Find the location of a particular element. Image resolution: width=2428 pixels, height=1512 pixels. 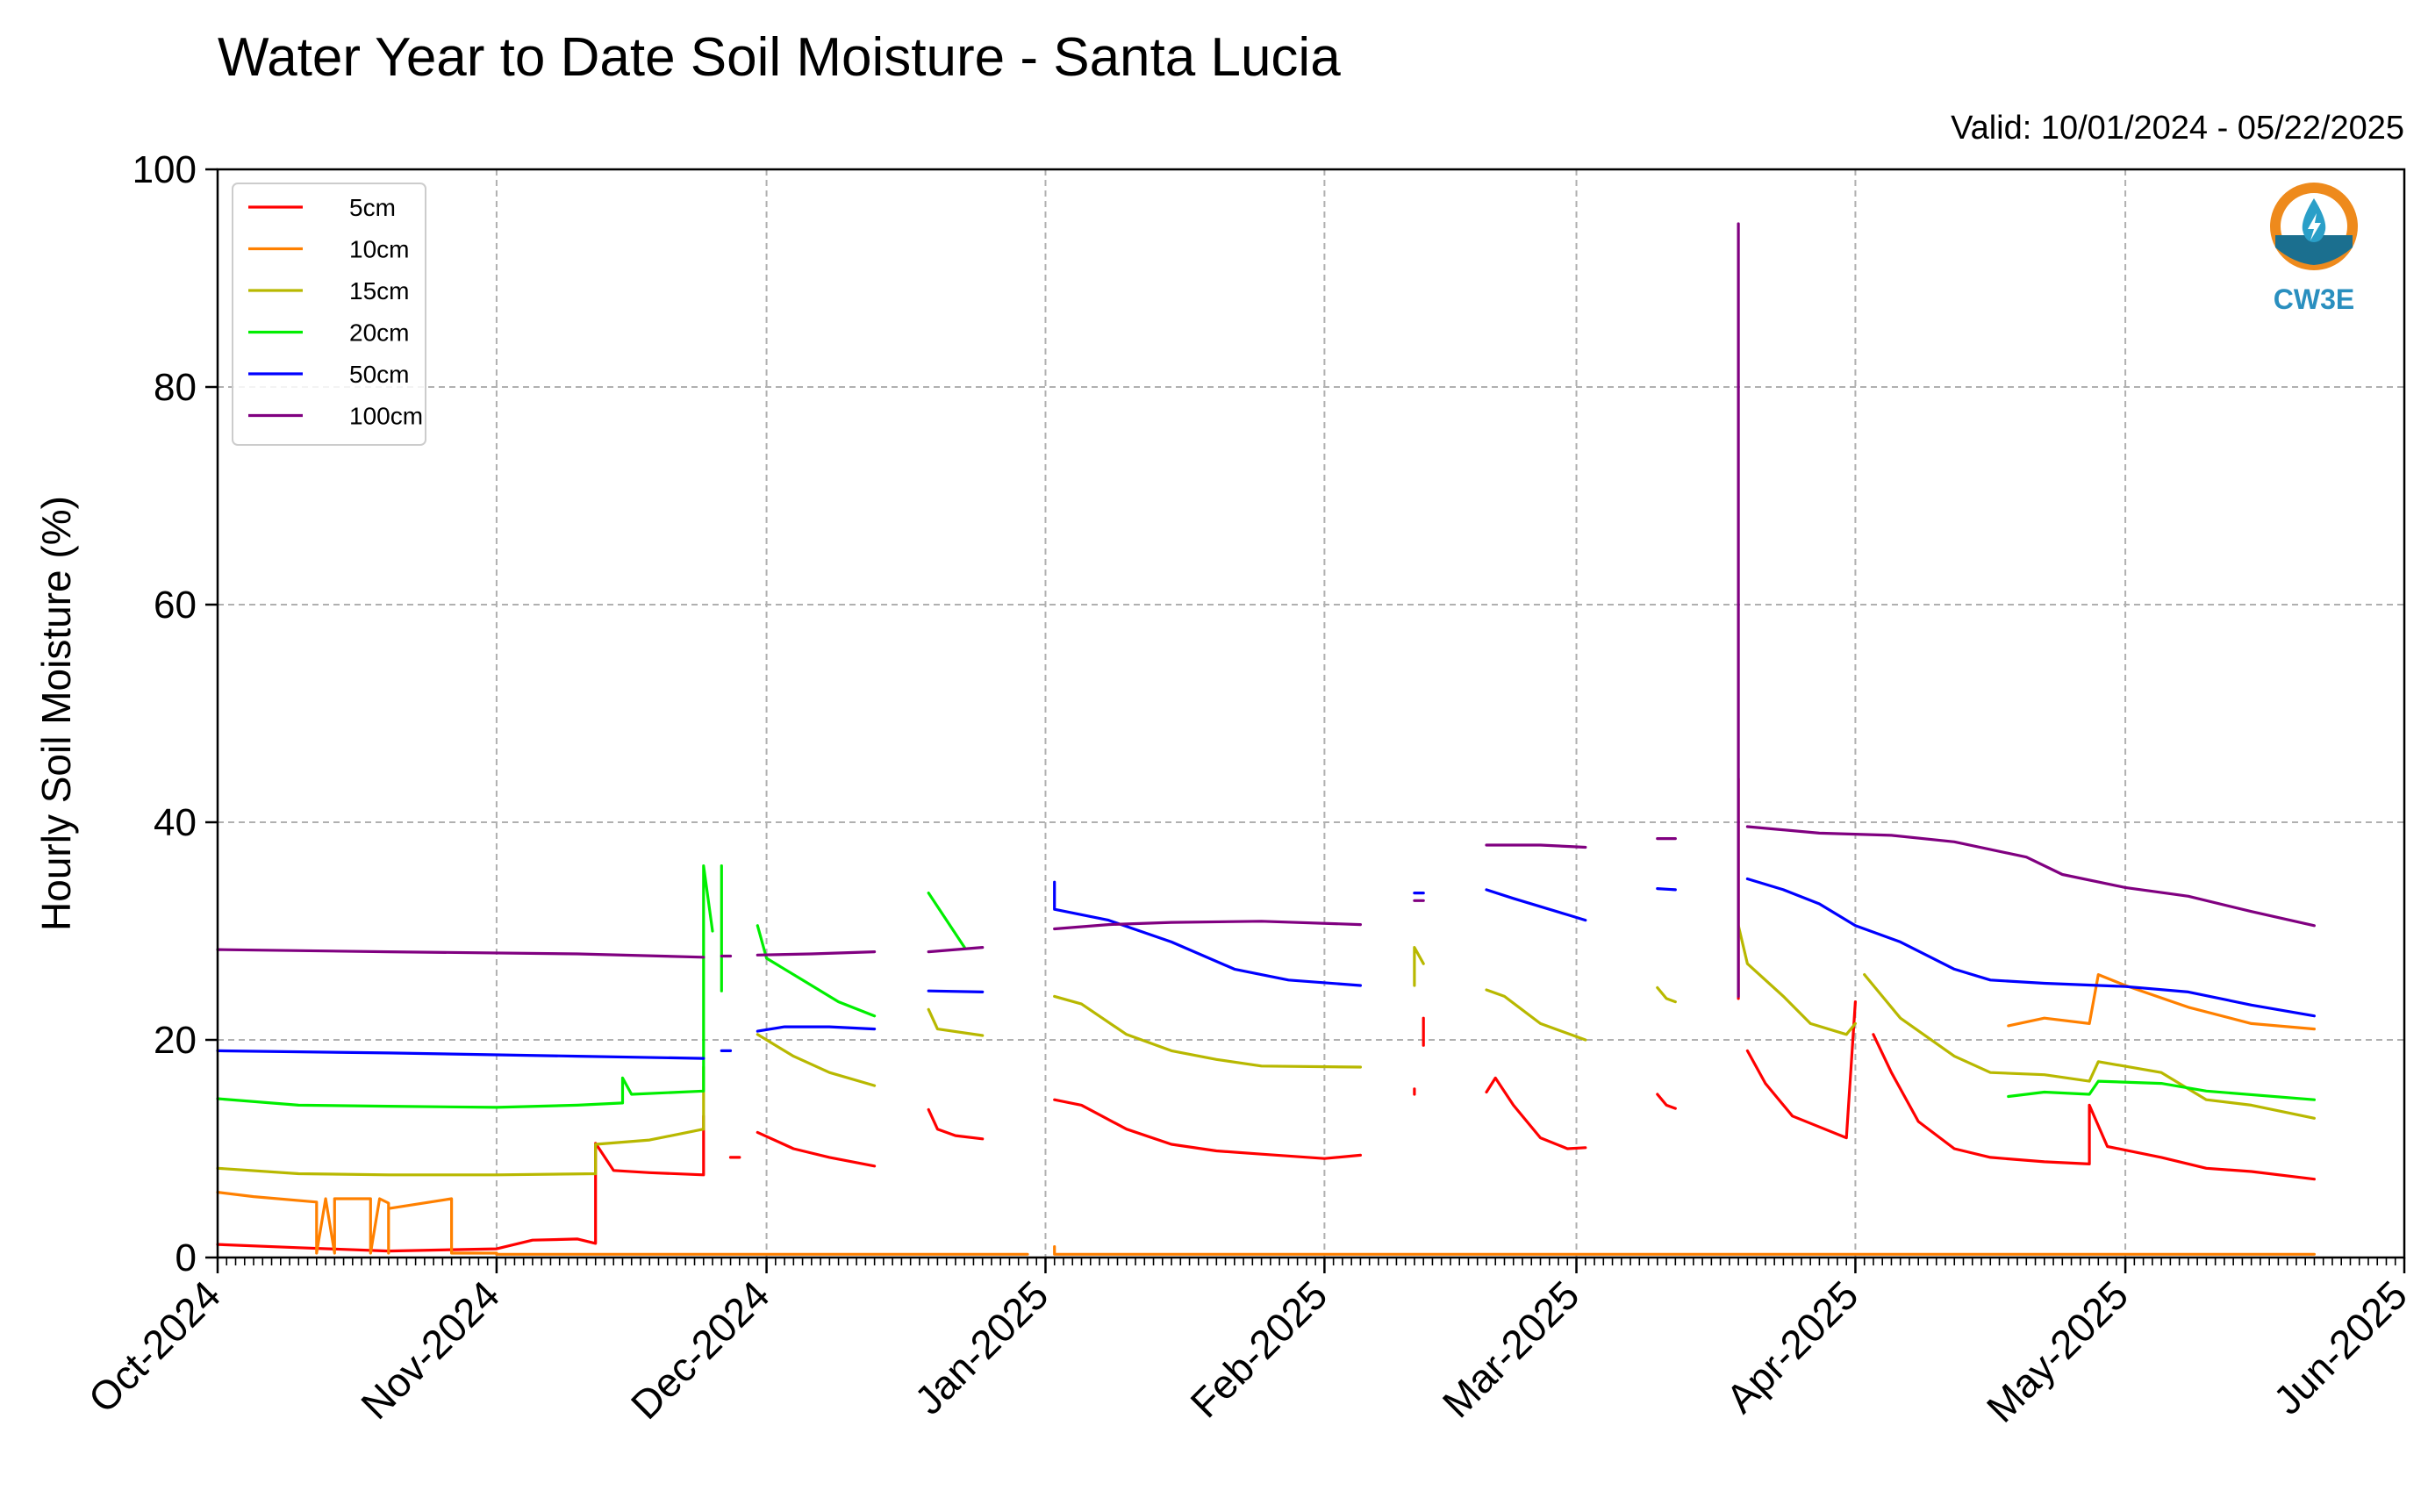

legend-label-50cm: 50cm is located at coordinates (379, 375).